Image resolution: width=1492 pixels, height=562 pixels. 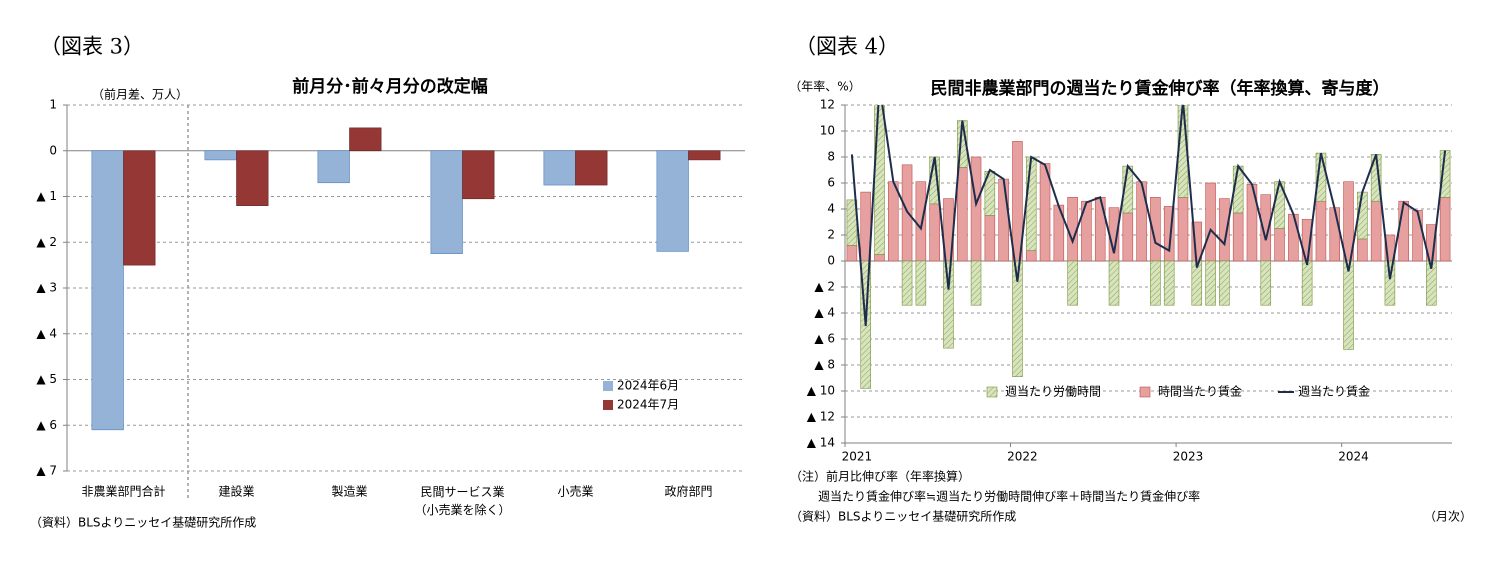 What do you see at coordinates (123, 491) in the screenshot?
I see `x-tick-label: 非農業部門合計` at bounding box center [123, 491].